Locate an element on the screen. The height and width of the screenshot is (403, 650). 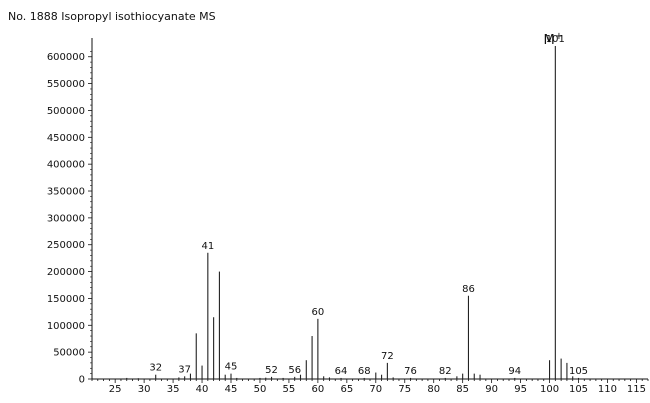
x-tick-label: 40 is located at coordinates (202, 389).